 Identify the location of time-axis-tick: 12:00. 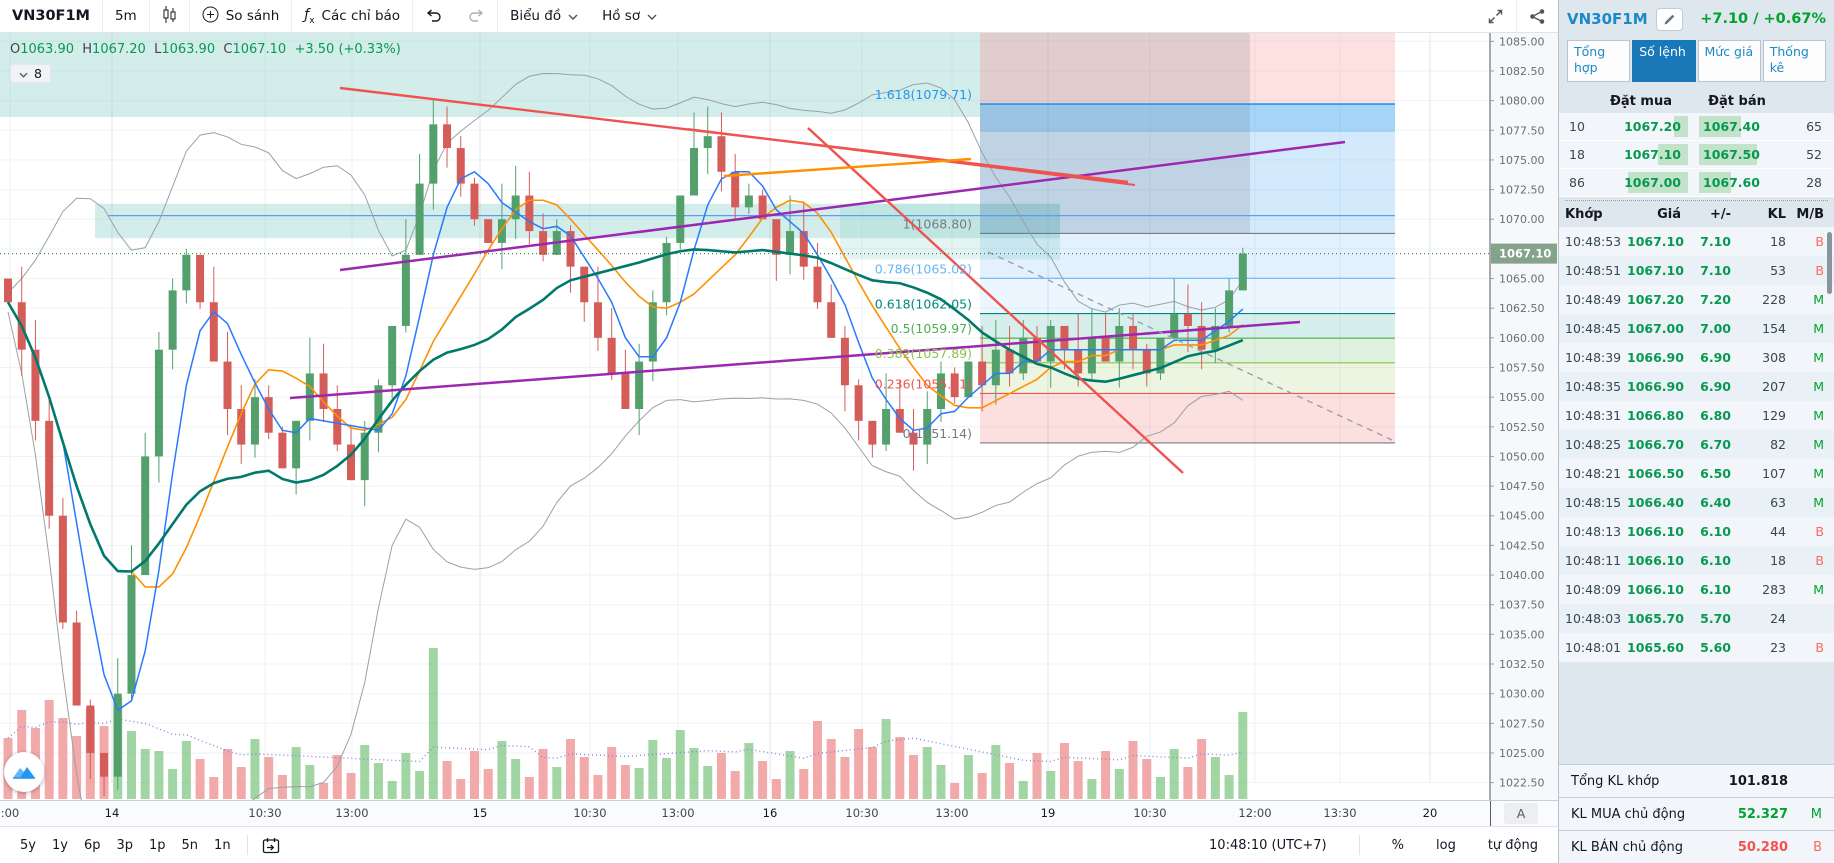
(1255, 813).